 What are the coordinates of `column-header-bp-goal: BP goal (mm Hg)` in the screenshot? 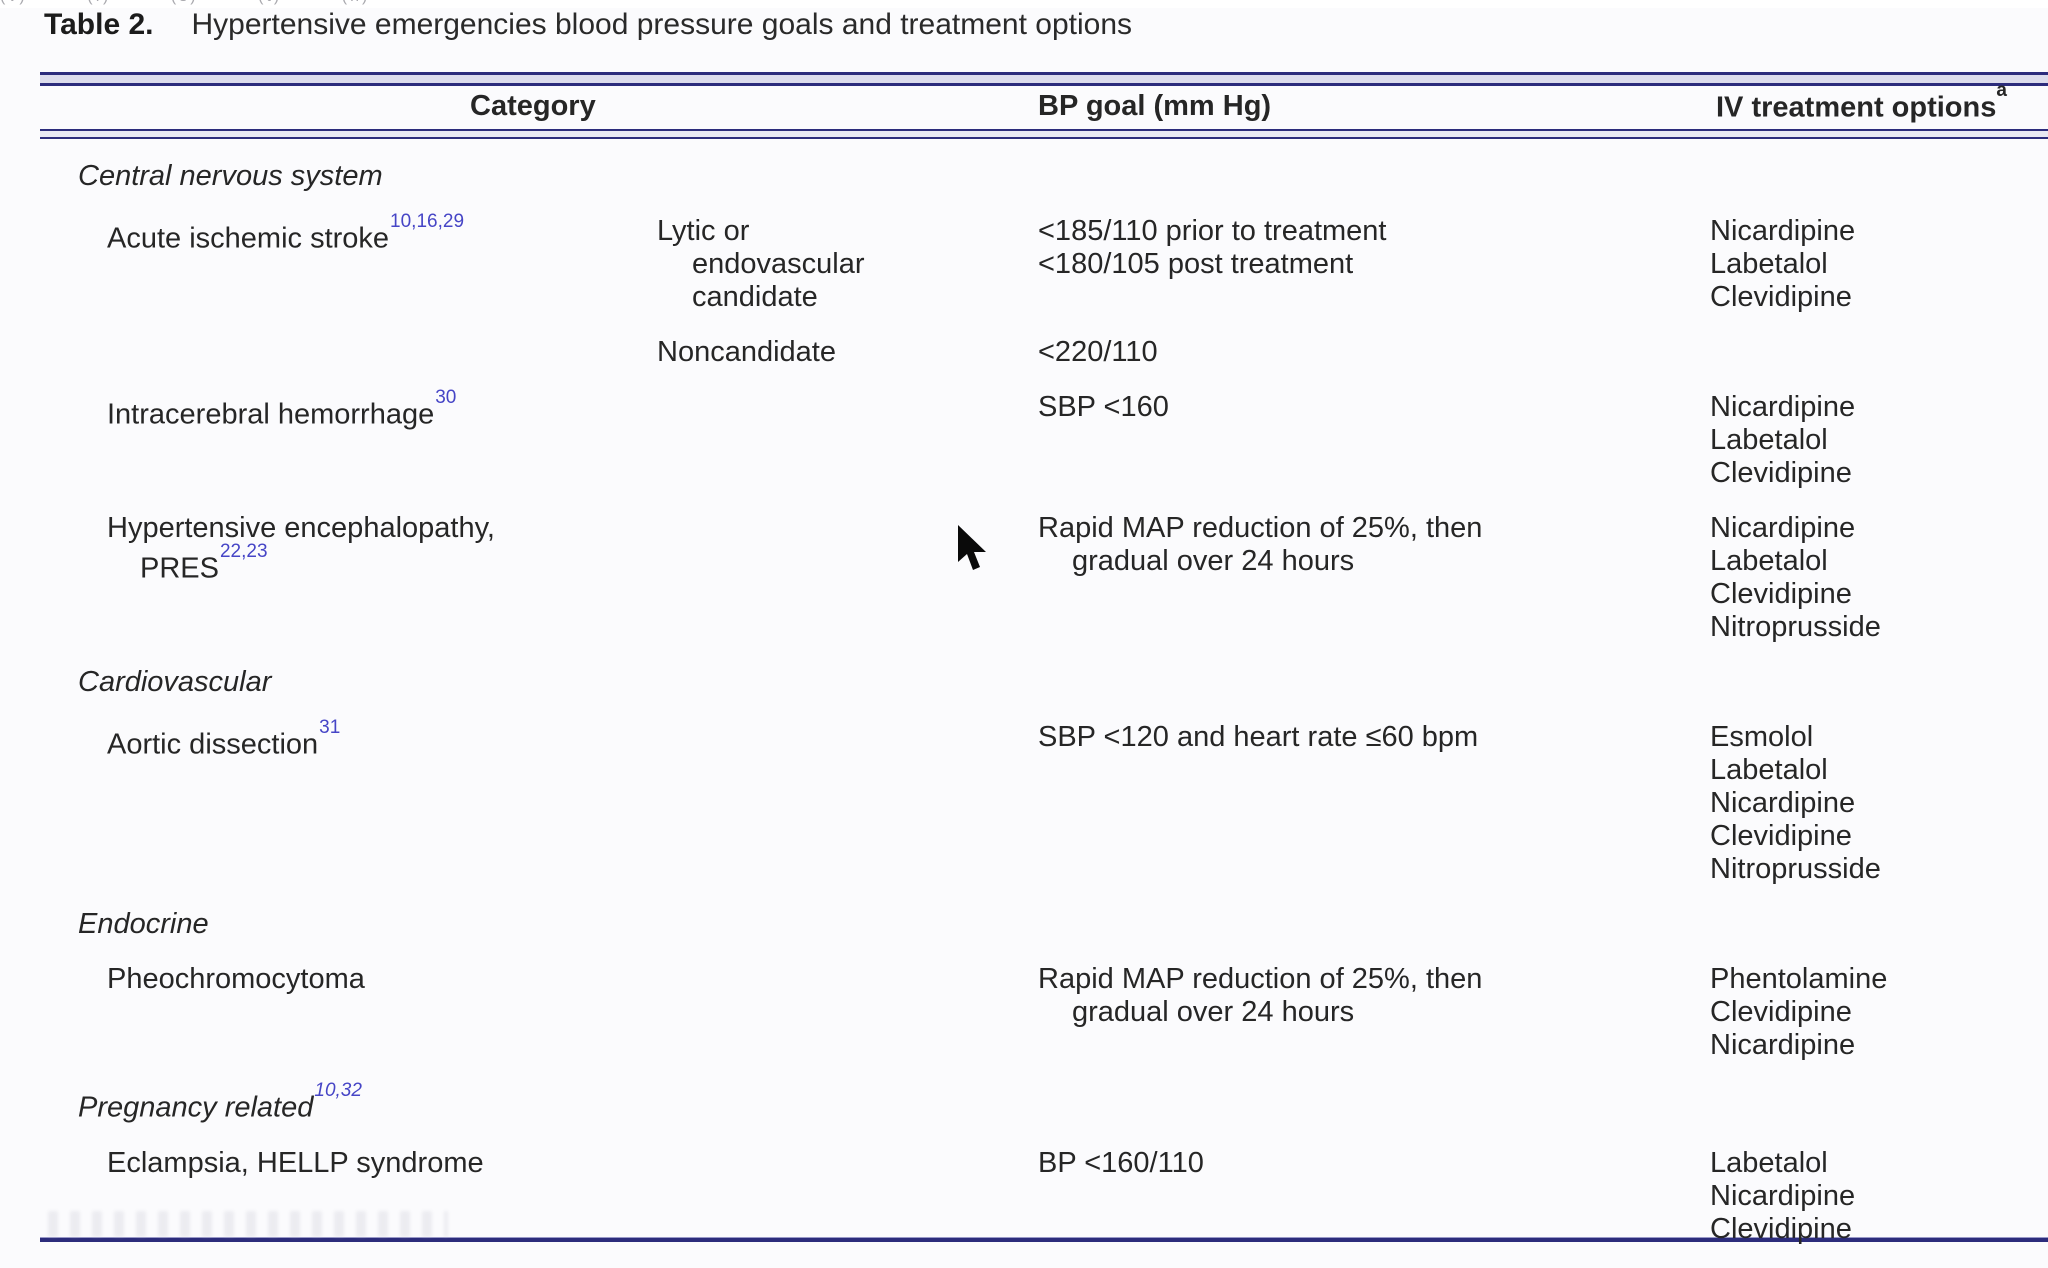 It's located at (1155, 106).